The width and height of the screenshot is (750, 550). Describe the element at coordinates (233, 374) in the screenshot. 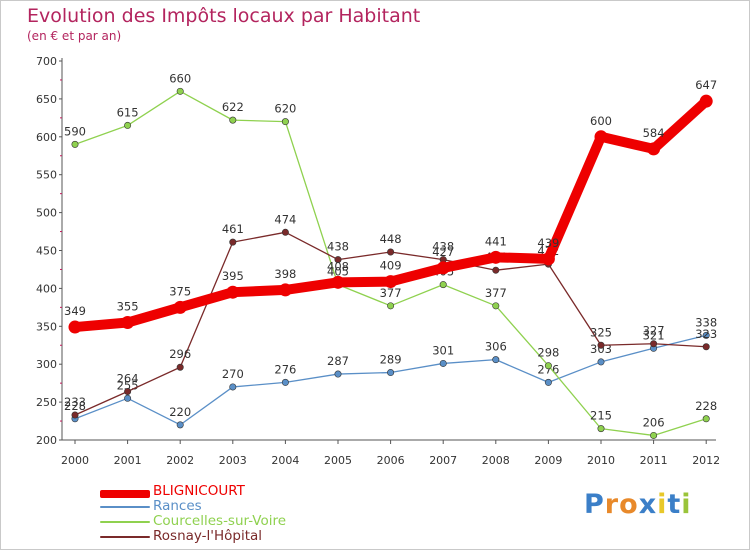

I see `data-label-rances: 270` at that location.